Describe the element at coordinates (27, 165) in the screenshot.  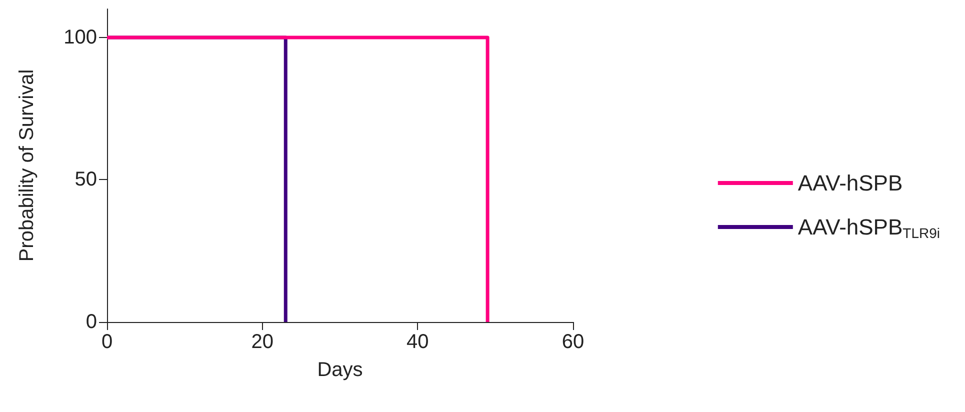
I see `y-axis-title: Probability of Survival` at that location.